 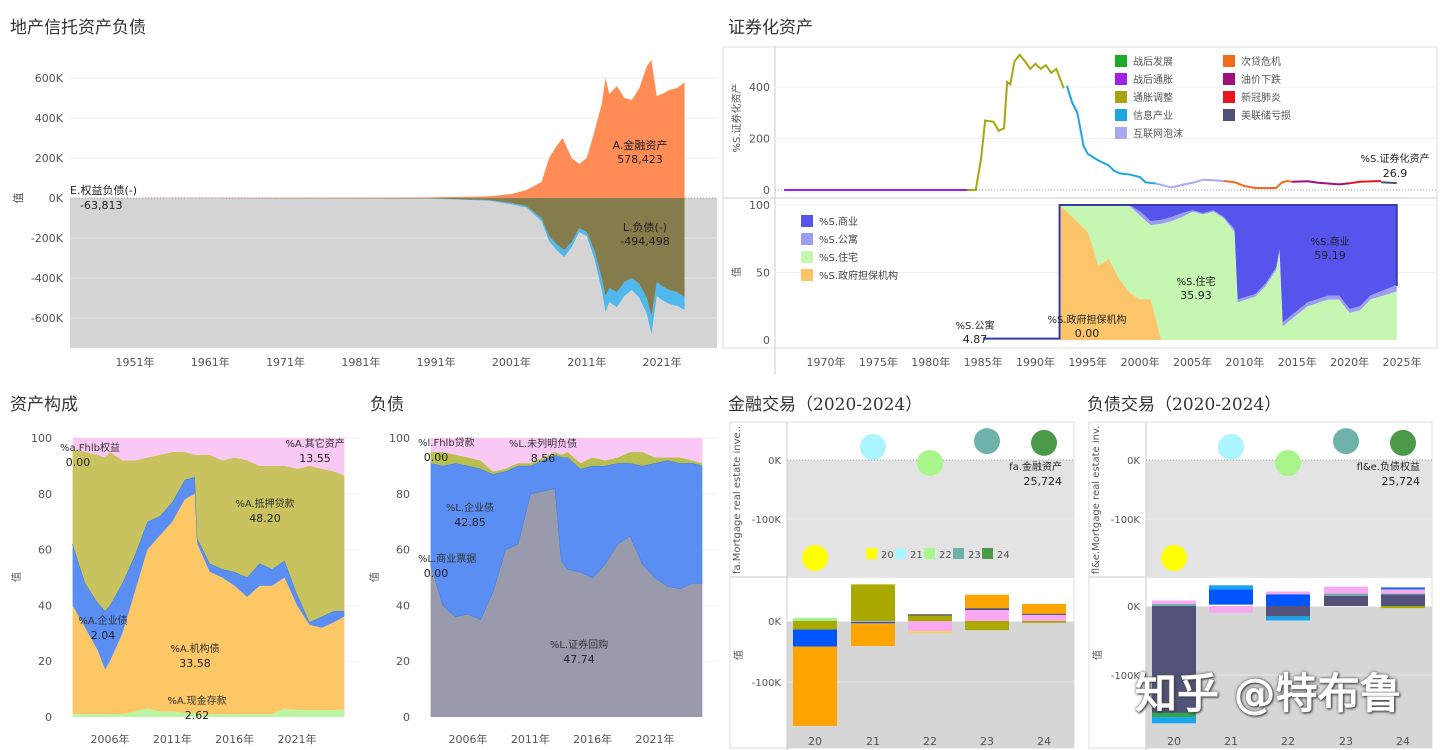 I want to click on legend-label: 23, so click(x=974, y=555).